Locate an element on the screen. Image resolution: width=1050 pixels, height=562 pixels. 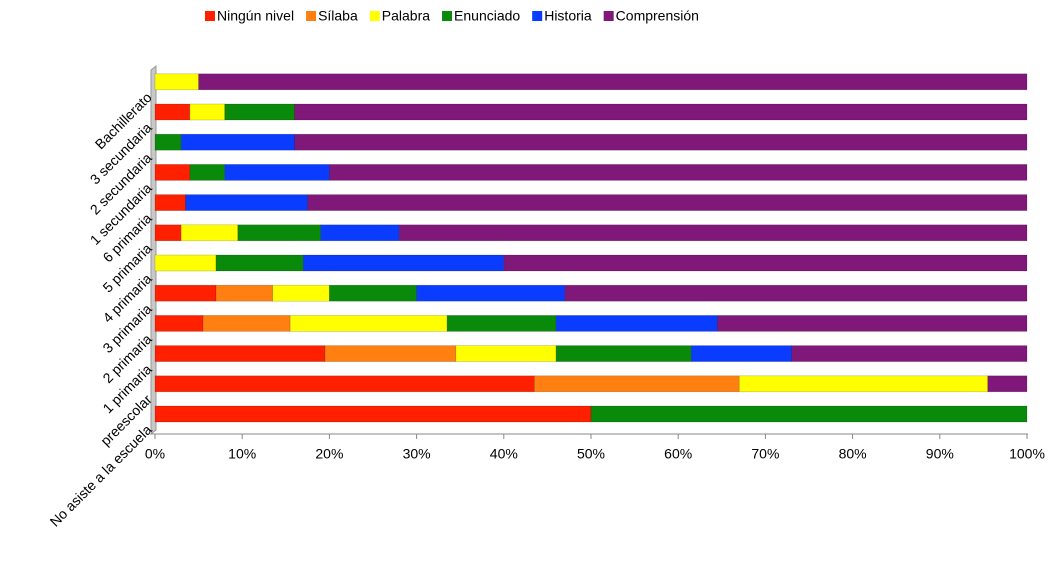
legend-label: Palabra is located at coordinates (406, 16).